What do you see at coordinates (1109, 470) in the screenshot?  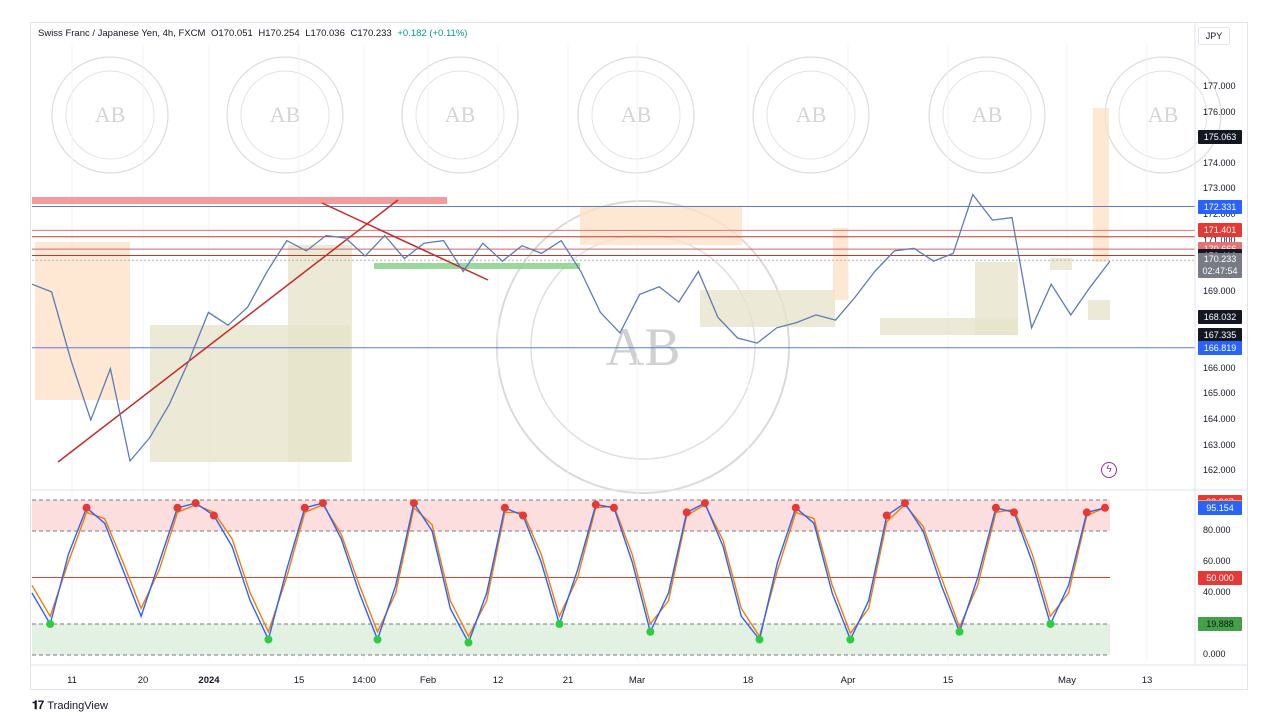 I see `lightning-icon: ϟ` at bounding box center [1109, 470].